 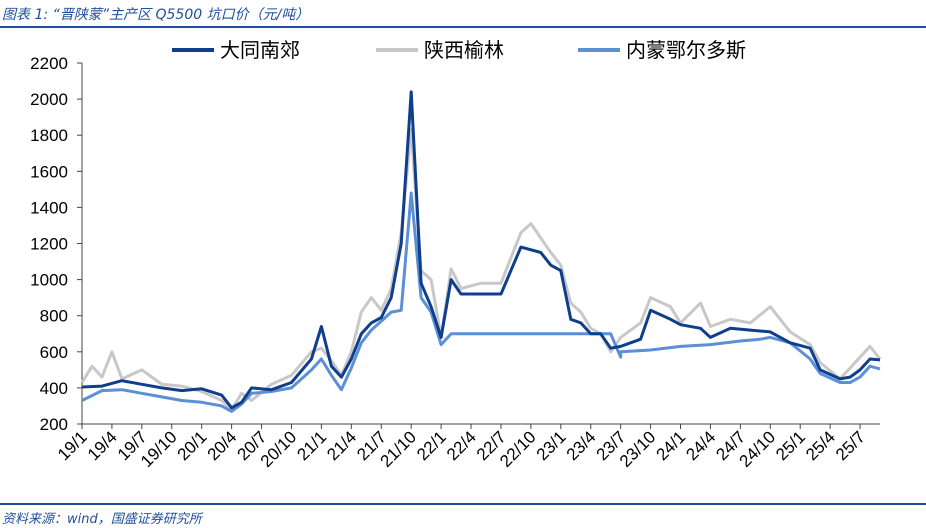 What do you see at coordinates (54, 316) in the screenshot?
I see `y-tick-label: 800` at bounding box center [54, 316].